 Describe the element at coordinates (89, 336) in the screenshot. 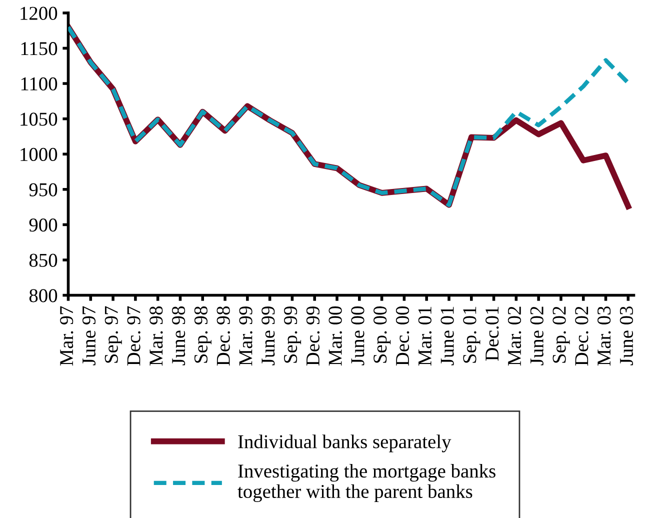

I see `x-tick-label: June 97` at that location.